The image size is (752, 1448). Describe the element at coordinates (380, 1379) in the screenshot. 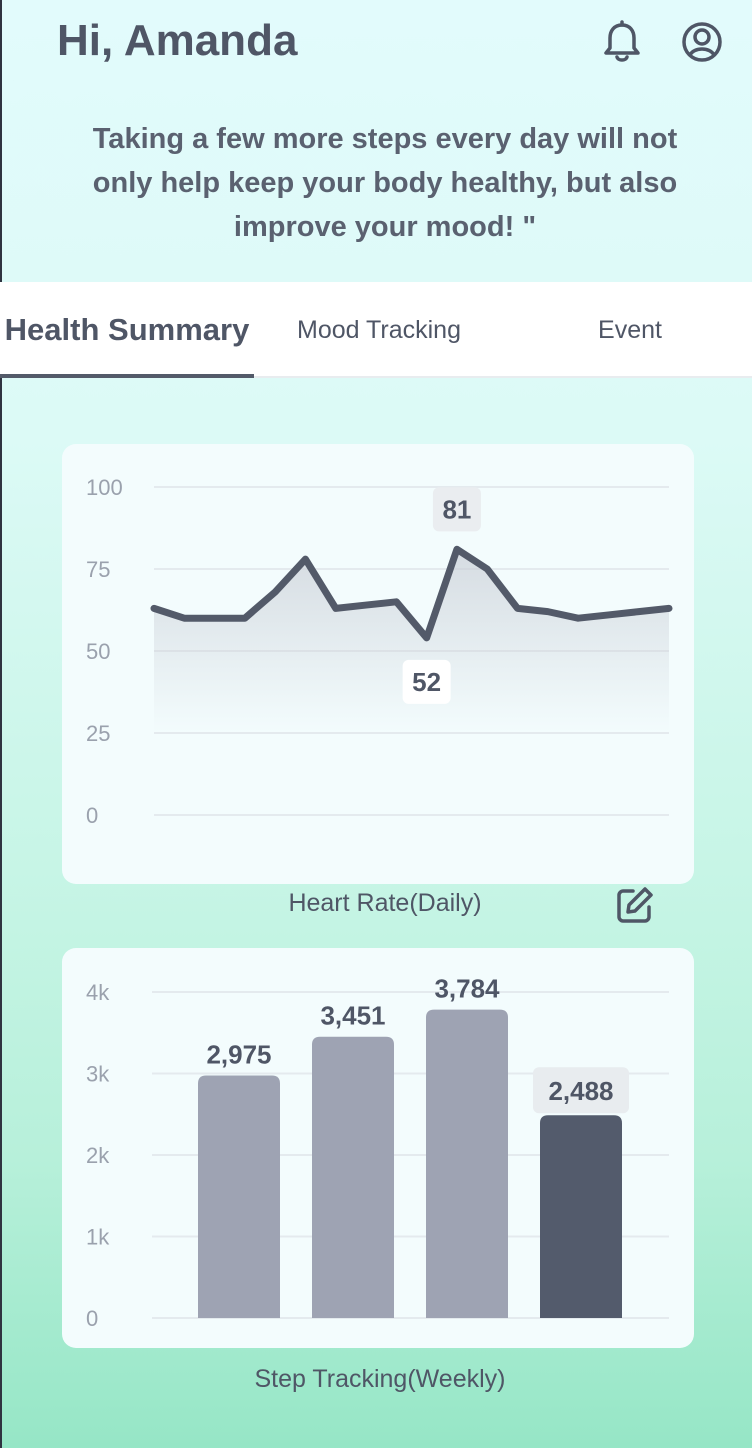

I see `step-tracking-caption: Step Tracking(Weekly)` at that location.